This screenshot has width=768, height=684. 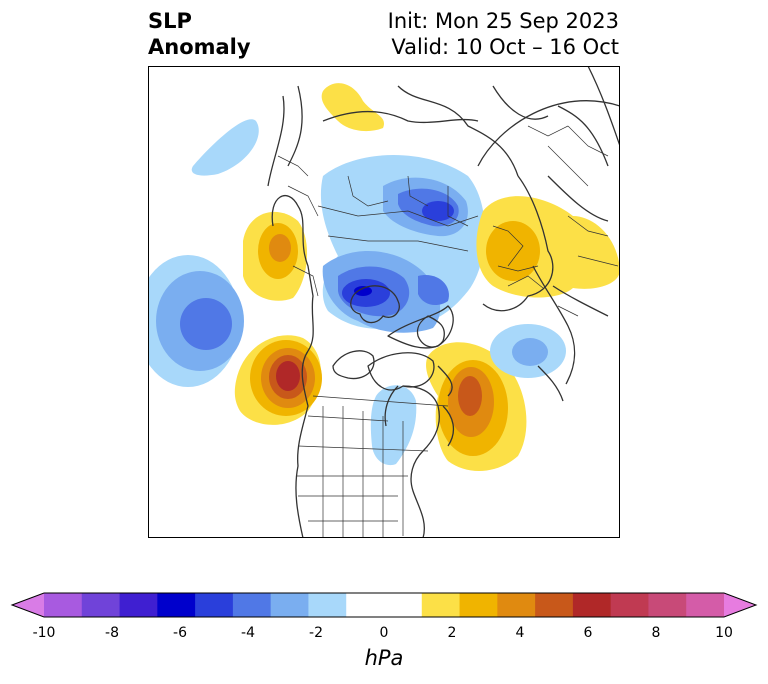 I want to click on anomaly-bering-high, so click(x=275, y=256).